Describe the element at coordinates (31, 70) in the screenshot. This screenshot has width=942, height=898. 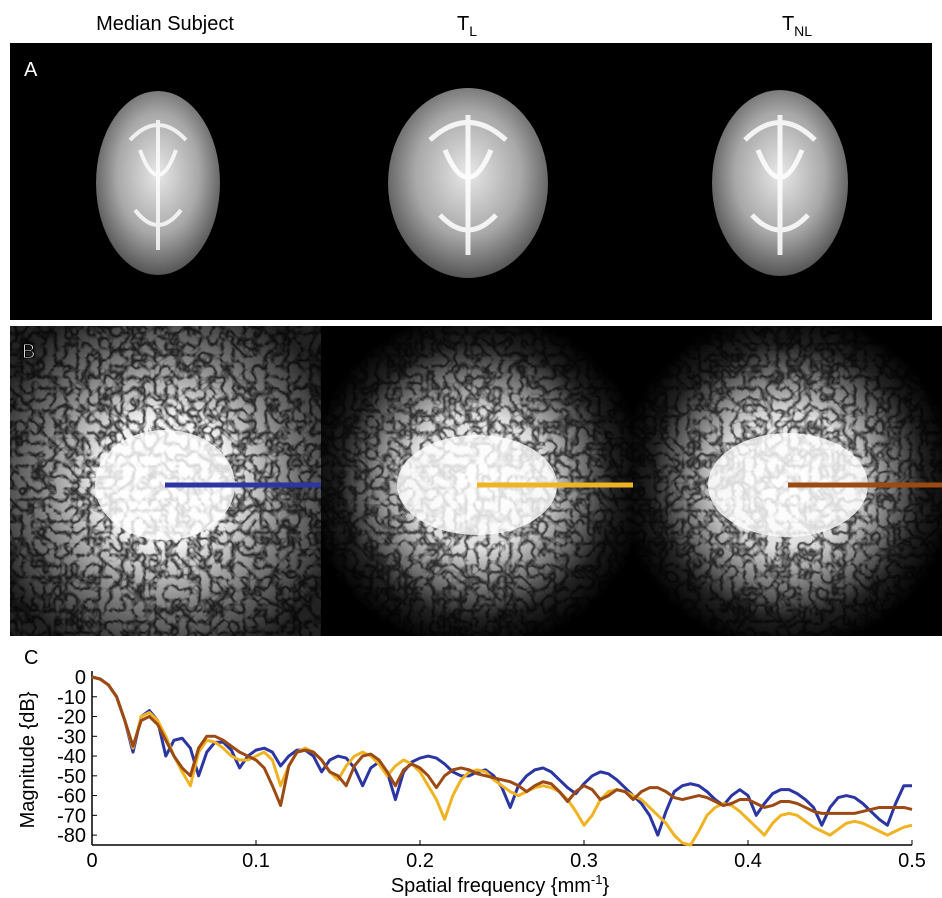
I see `panel-label: A` at that location.